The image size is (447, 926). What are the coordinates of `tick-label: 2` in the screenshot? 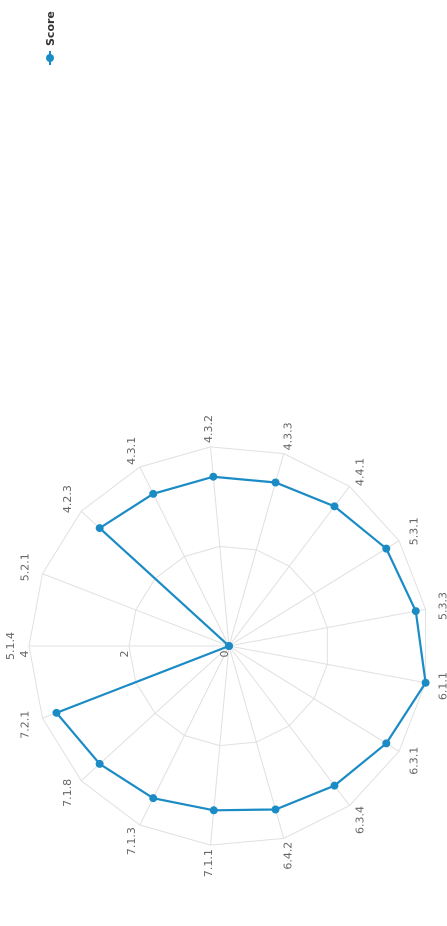 It's located at (124, 654).